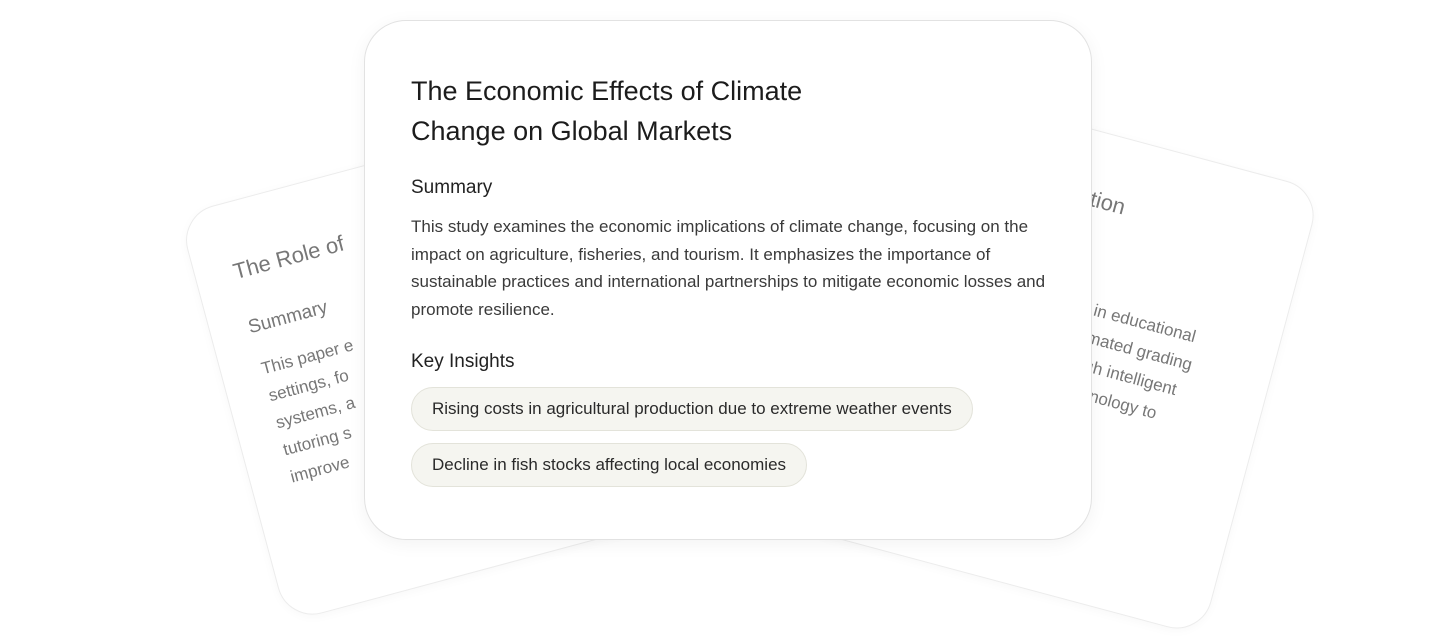 Image resolution: width=1456 pixels, height=636 pixels. Describe the element at coordinates (1108, 203) in the screenshot. I see `card-title: tion` at that location.